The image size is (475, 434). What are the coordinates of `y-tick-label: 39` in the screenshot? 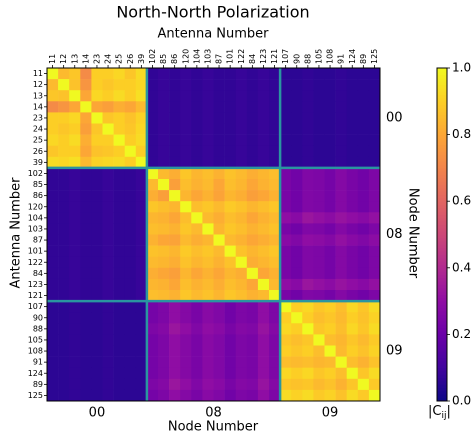 It's located at (38, 162).